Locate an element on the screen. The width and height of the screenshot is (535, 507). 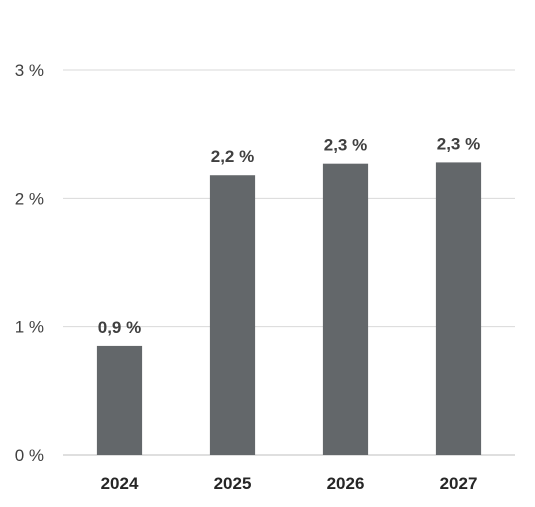
x-axis-ticks: 2024 2025 2026 2027 is located at coordinates (289, 483).